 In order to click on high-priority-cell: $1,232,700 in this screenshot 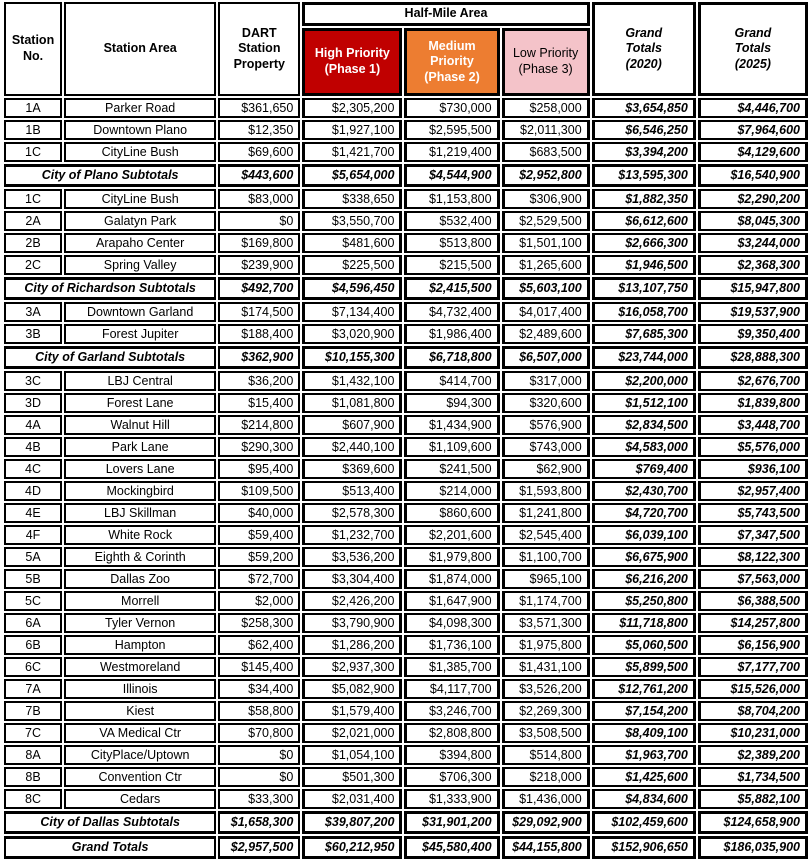, I will do `click(352, 535)`.